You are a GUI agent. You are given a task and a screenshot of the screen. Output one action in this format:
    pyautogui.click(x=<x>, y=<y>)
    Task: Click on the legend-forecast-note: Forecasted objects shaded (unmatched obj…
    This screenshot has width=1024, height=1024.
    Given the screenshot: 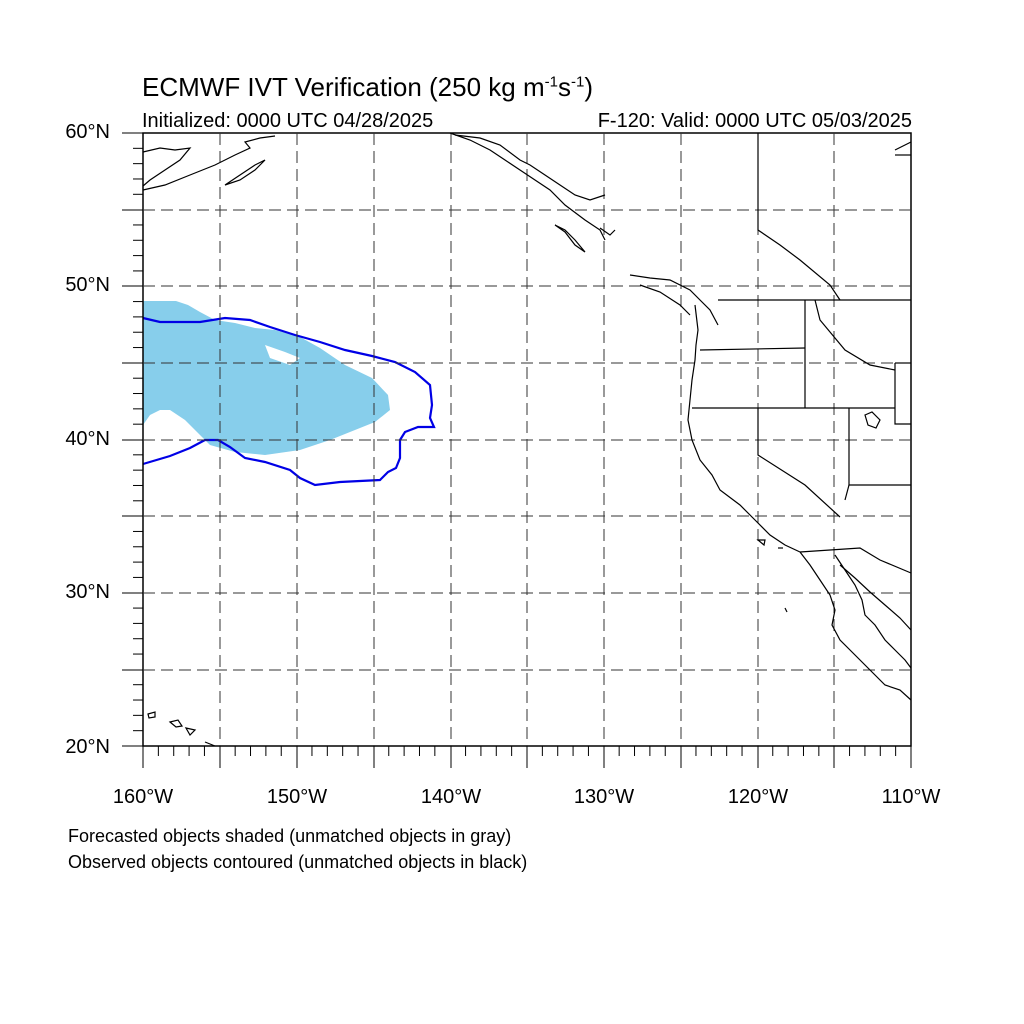 What is the action you would take?
    pyautogui.click(x=290, y=836)
    